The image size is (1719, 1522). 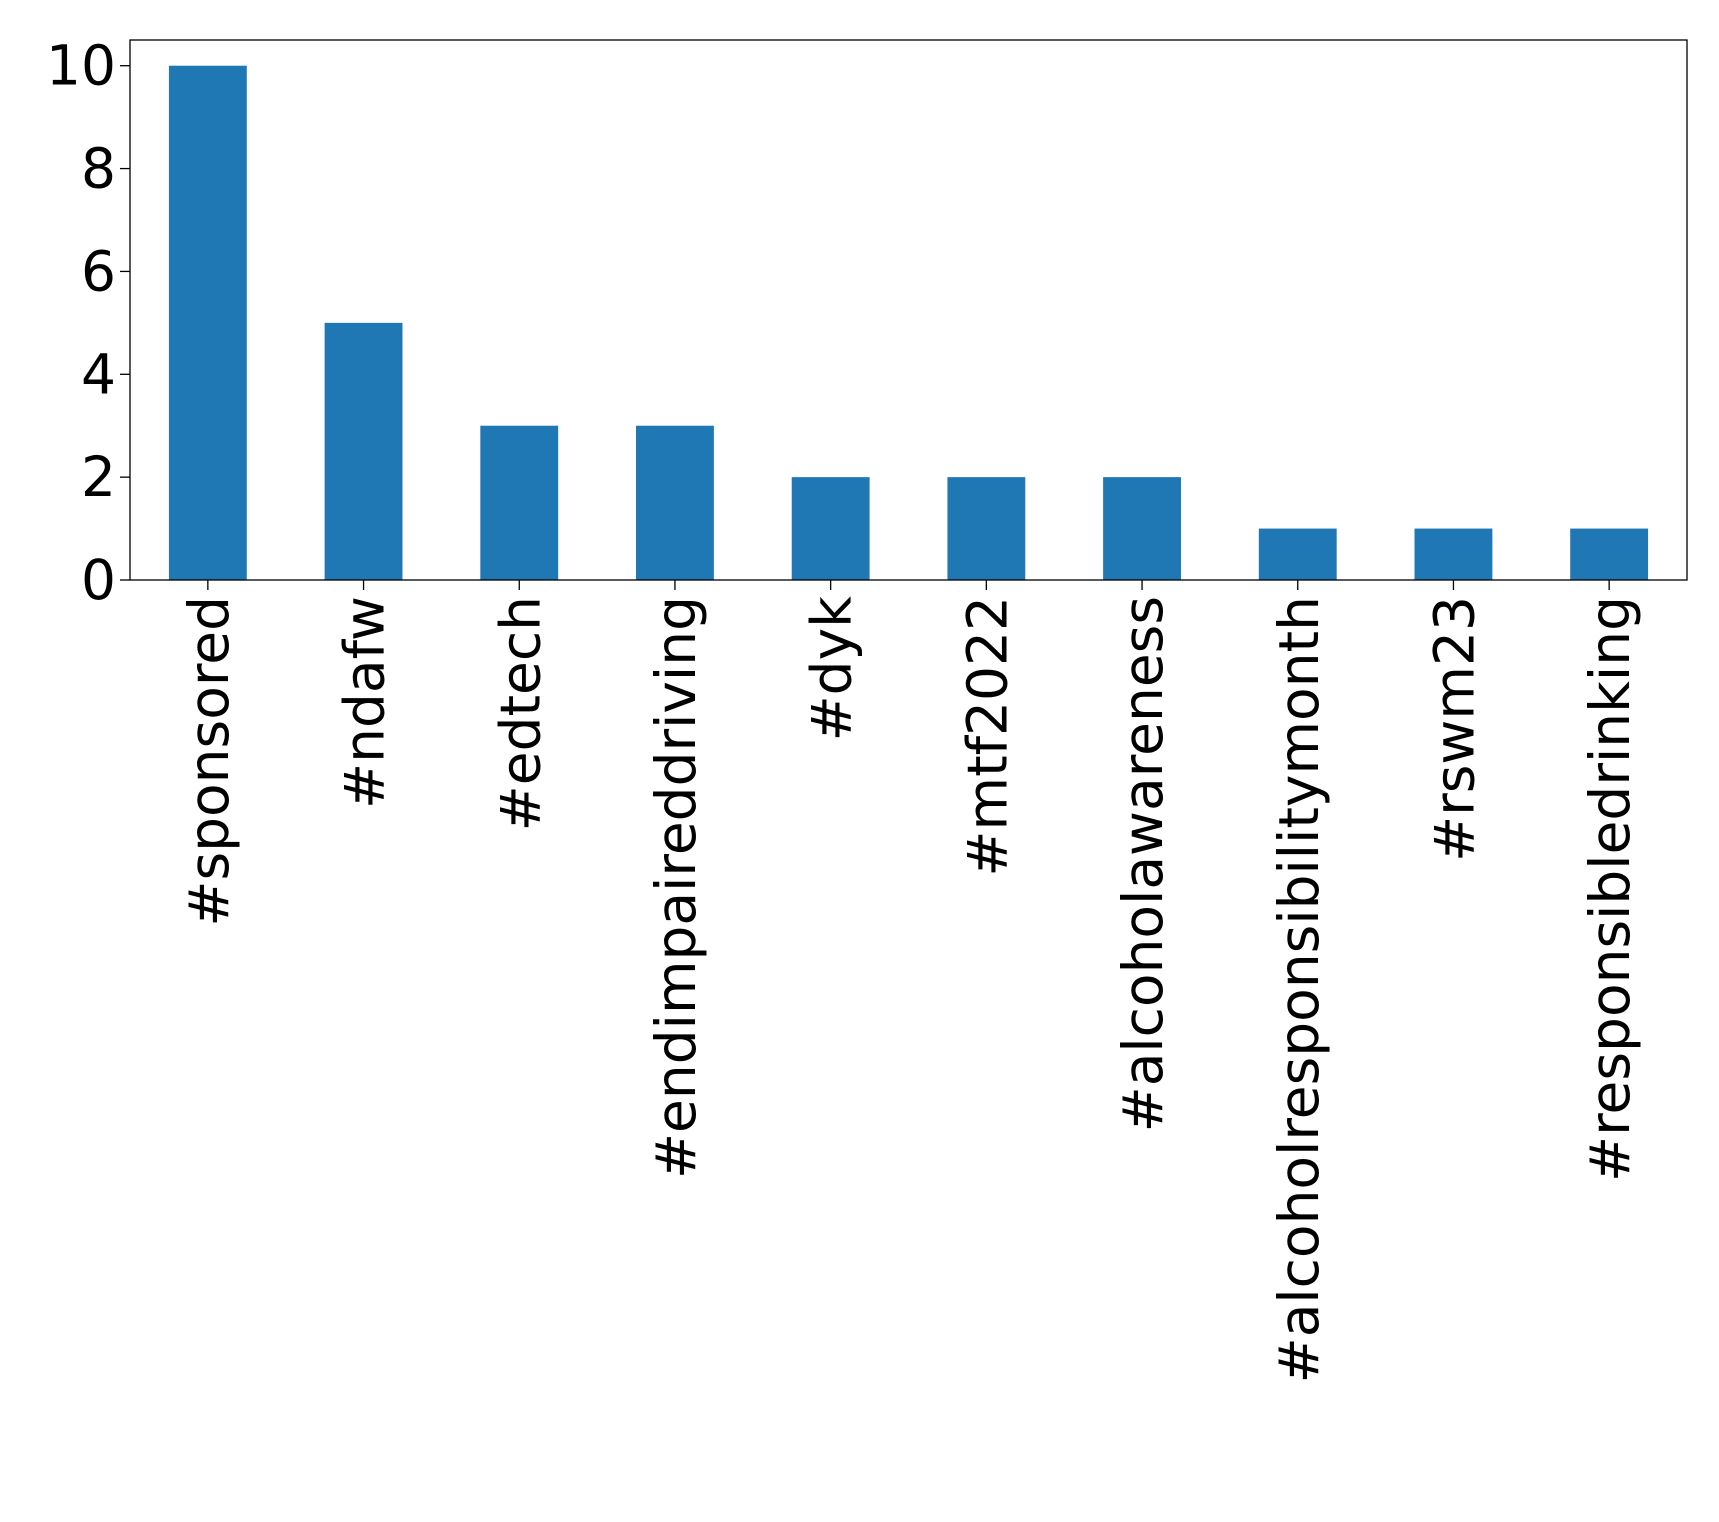 I want to click on bar-alcoholresponsibilitymonth, so click(x=1297, y=554).